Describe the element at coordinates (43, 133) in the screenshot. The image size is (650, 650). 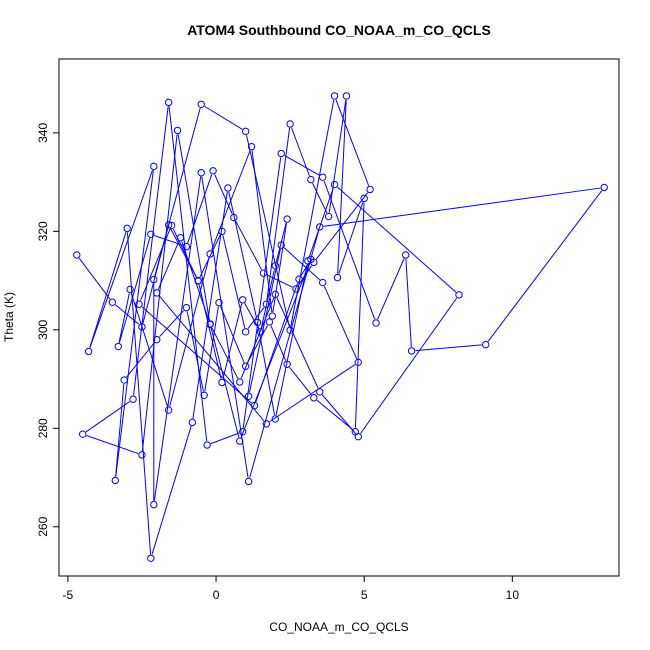
I see `y-tick-label: 340` at that location.